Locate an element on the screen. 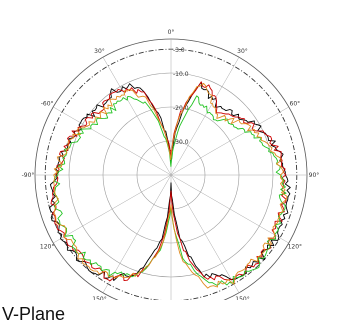  radial-tick-label-1: -10.0 is located at coordinates (181, 74).